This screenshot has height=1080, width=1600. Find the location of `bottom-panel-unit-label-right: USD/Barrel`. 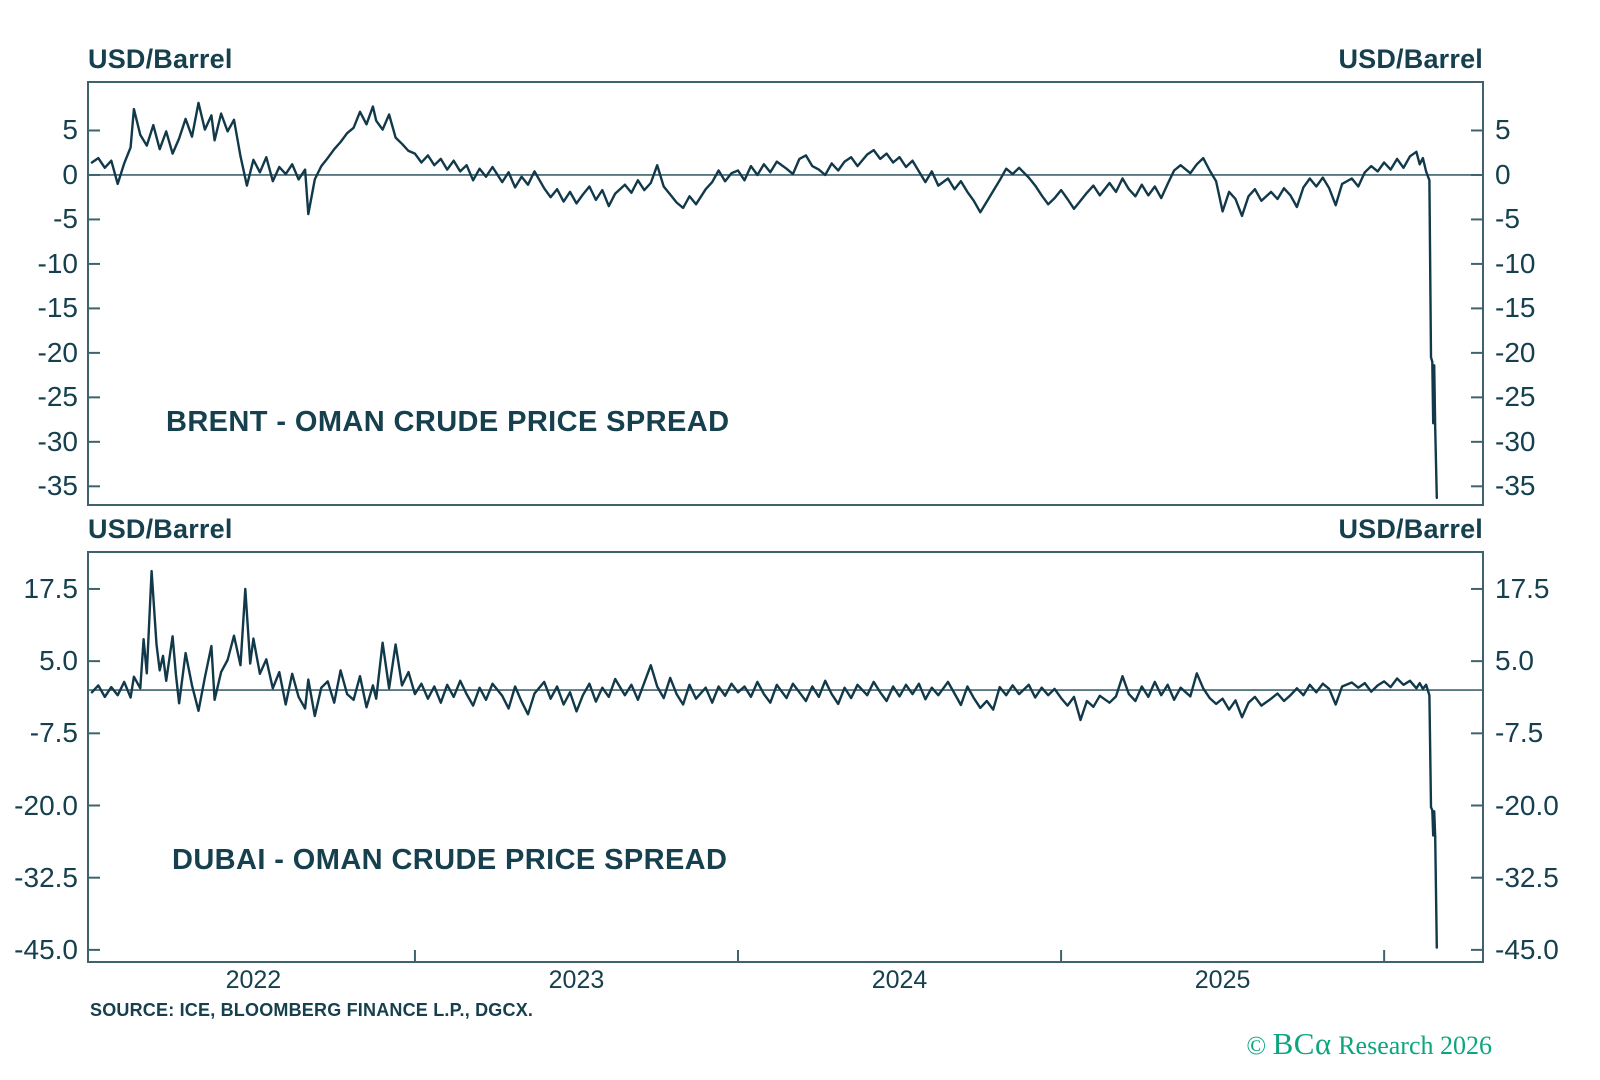

bottom-panel-unit-label-right: USD/Barrel is located at coordinates (1410, 529).